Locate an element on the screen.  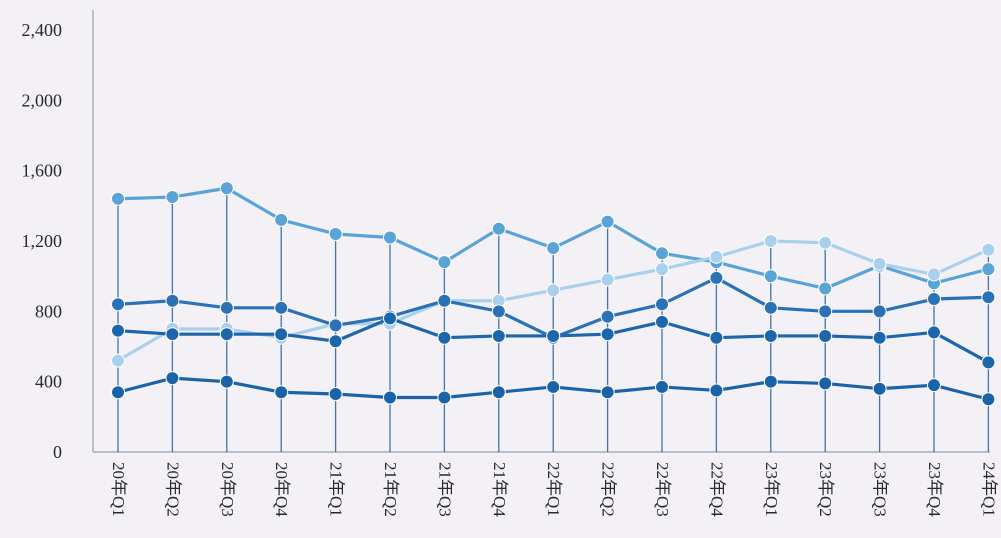
y-axis-labels: 0 400 800 1,200 1,600 2,000 2,400 is located at coordinates (42, 241).